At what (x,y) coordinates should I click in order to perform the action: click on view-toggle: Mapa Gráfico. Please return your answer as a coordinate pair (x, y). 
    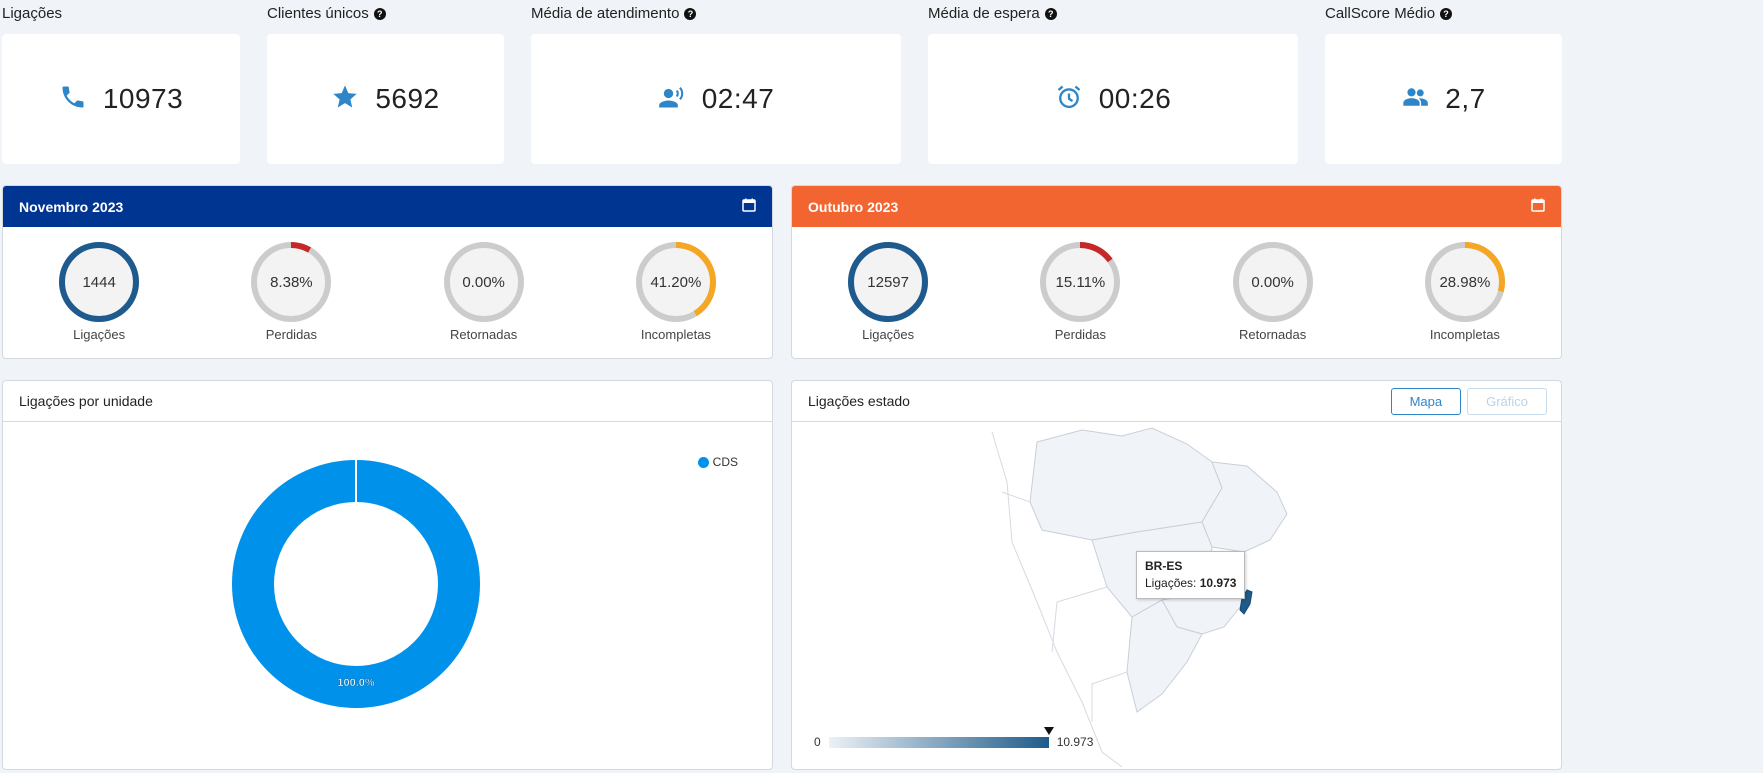
    Looking at the image, I should click on (1468, 401).